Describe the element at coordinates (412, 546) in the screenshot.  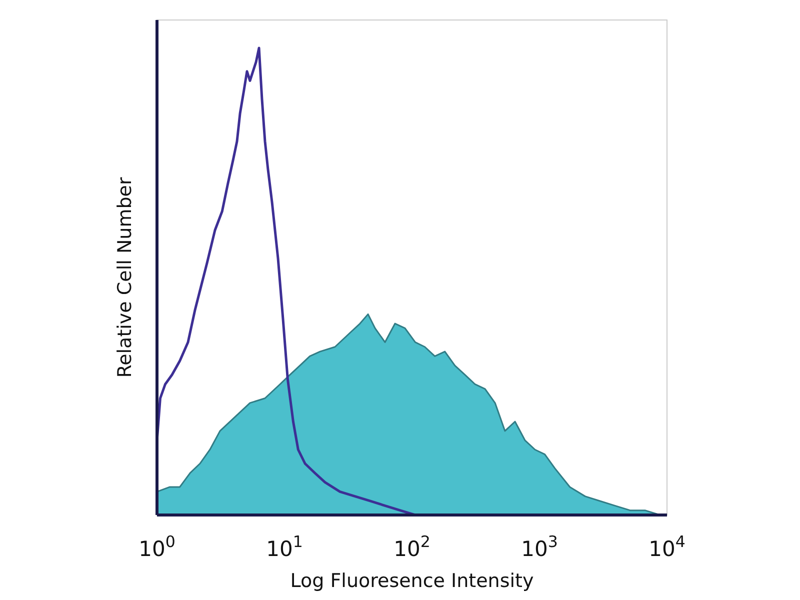
I see `x-tick-label: 10$^{2}$` at that location.